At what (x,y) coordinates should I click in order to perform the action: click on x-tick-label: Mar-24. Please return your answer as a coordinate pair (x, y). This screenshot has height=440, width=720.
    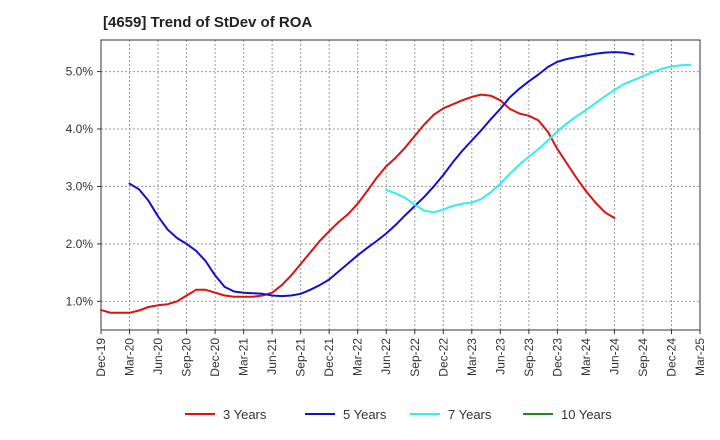
    Looking at the image, I should click on (586, 357).